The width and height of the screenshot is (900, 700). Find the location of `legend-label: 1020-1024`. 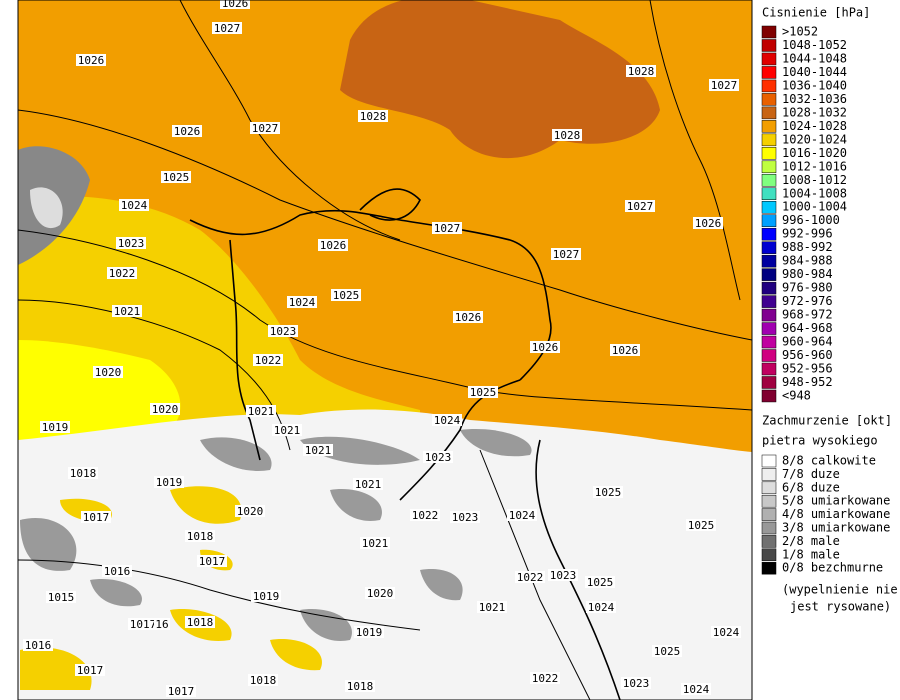

legend-label: 1020-1024 is located at coordinates (814, 139).